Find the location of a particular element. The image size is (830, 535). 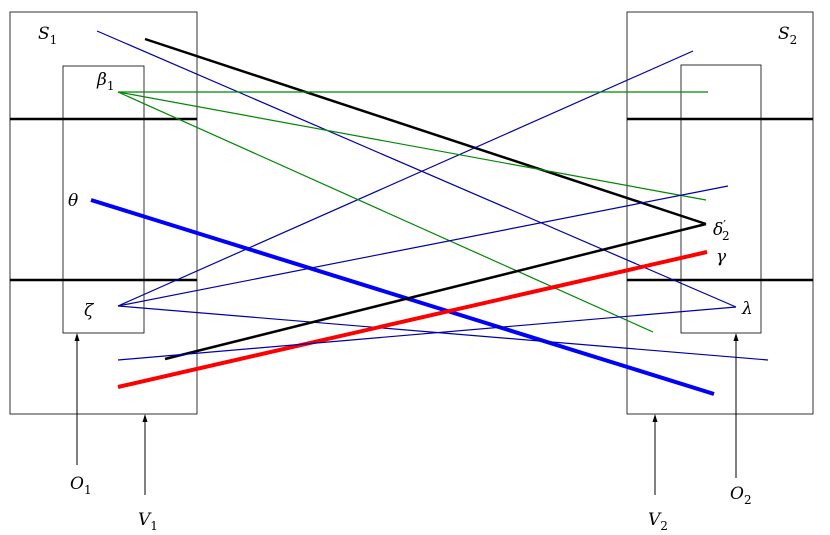

label: ζ is located at coordinates (89, 311).